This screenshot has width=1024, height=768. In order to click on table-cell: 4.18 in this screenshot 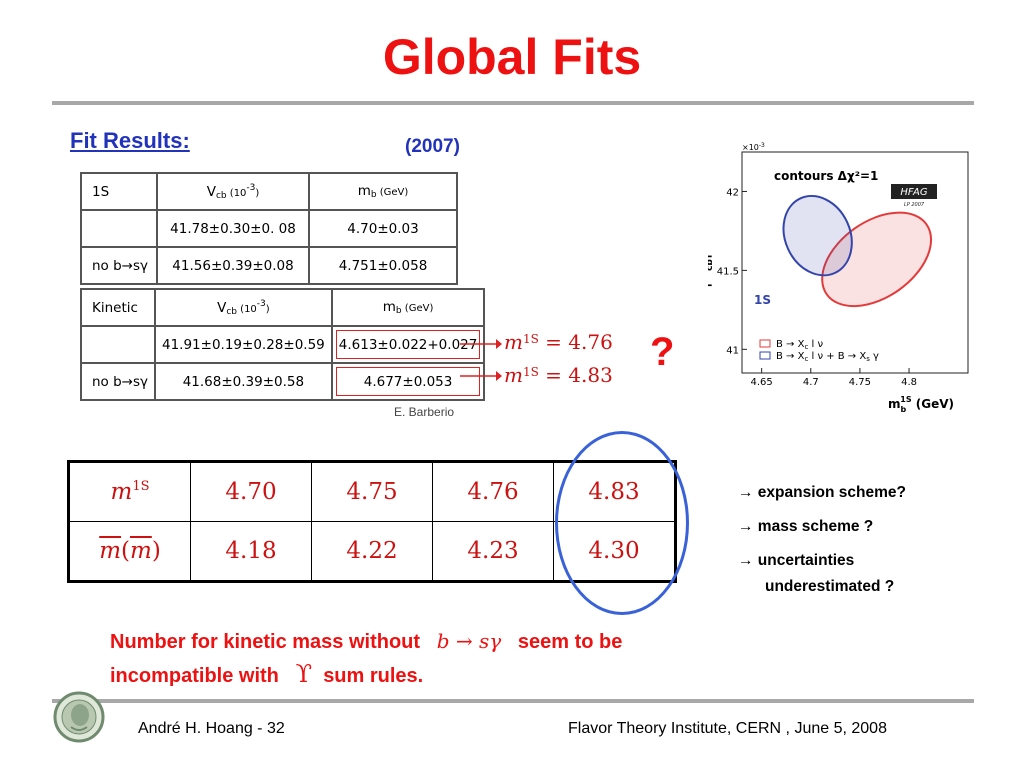, I will do `click(251, 551)`.